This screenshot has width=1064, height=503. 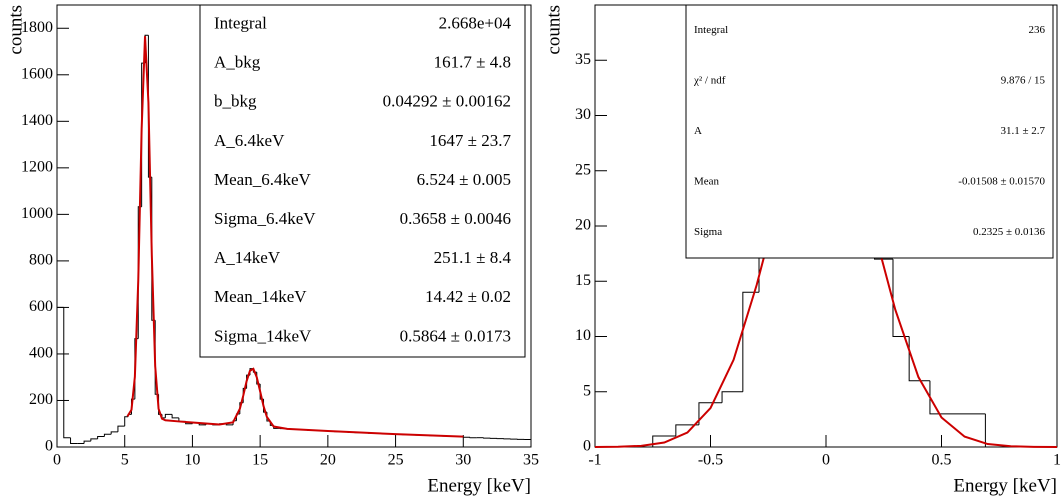 I want to click on stats-value: 6.524 ± 0.005, so click(x=464, y=179).